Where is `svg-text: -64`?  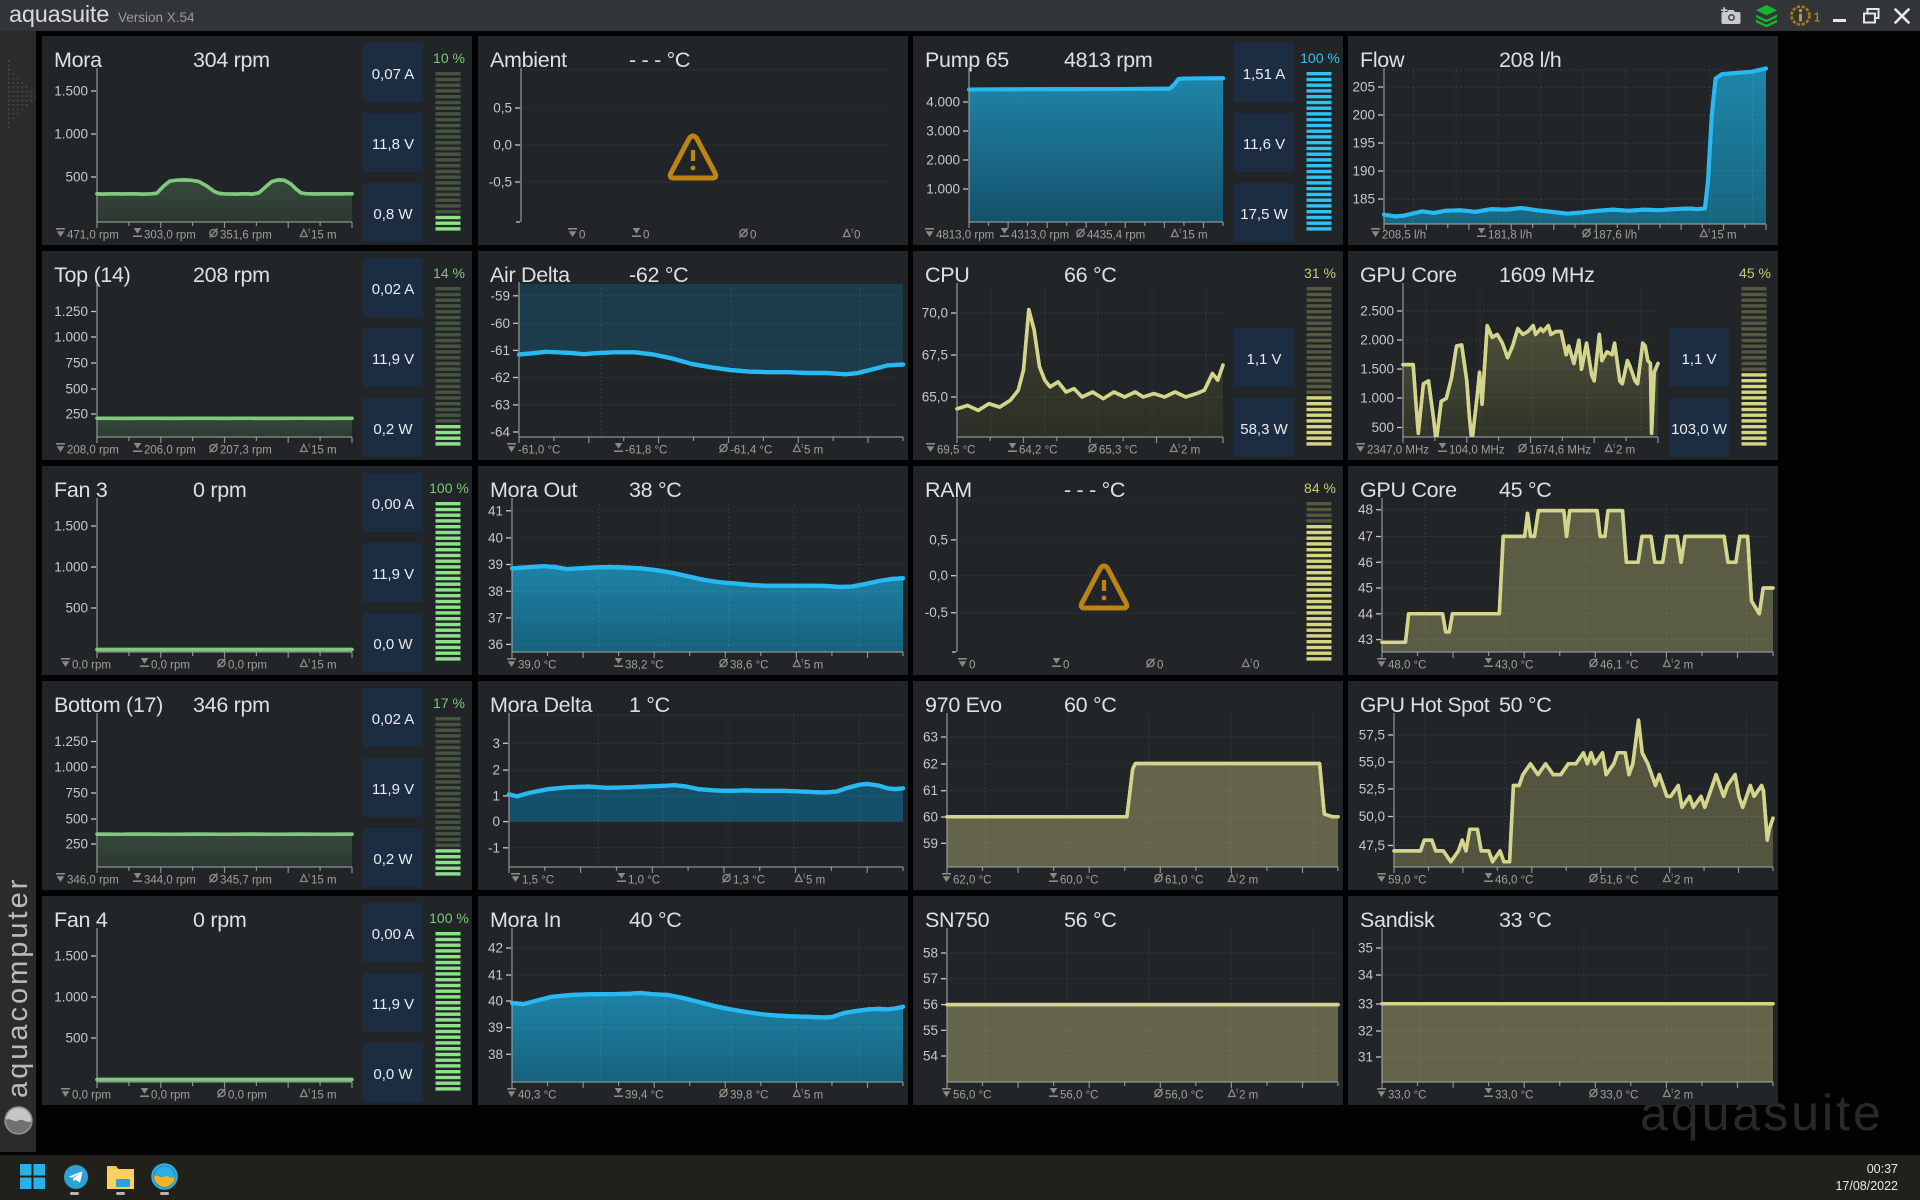
svg-text: -64 is located at coordinates (500, 432).